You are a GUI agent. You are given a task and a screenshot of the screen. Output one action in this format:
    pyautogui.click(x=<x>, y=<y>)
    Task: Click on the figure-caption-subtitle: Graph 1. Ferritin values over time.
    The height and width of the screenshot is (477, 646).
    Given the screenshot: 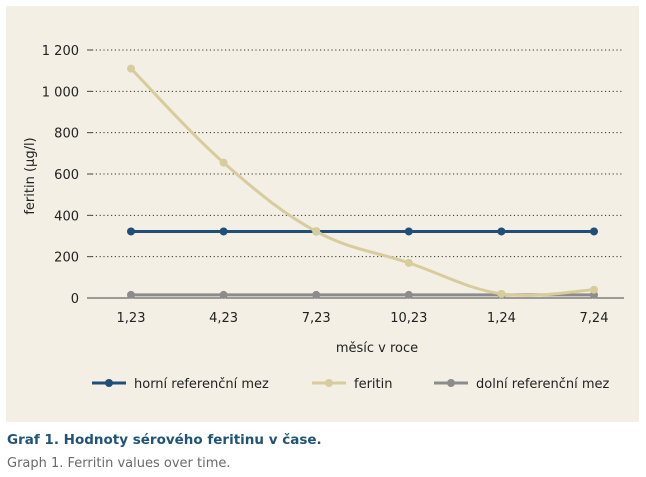 What is the action you would take?
    pyautogui.click(x=119, y=463)
    